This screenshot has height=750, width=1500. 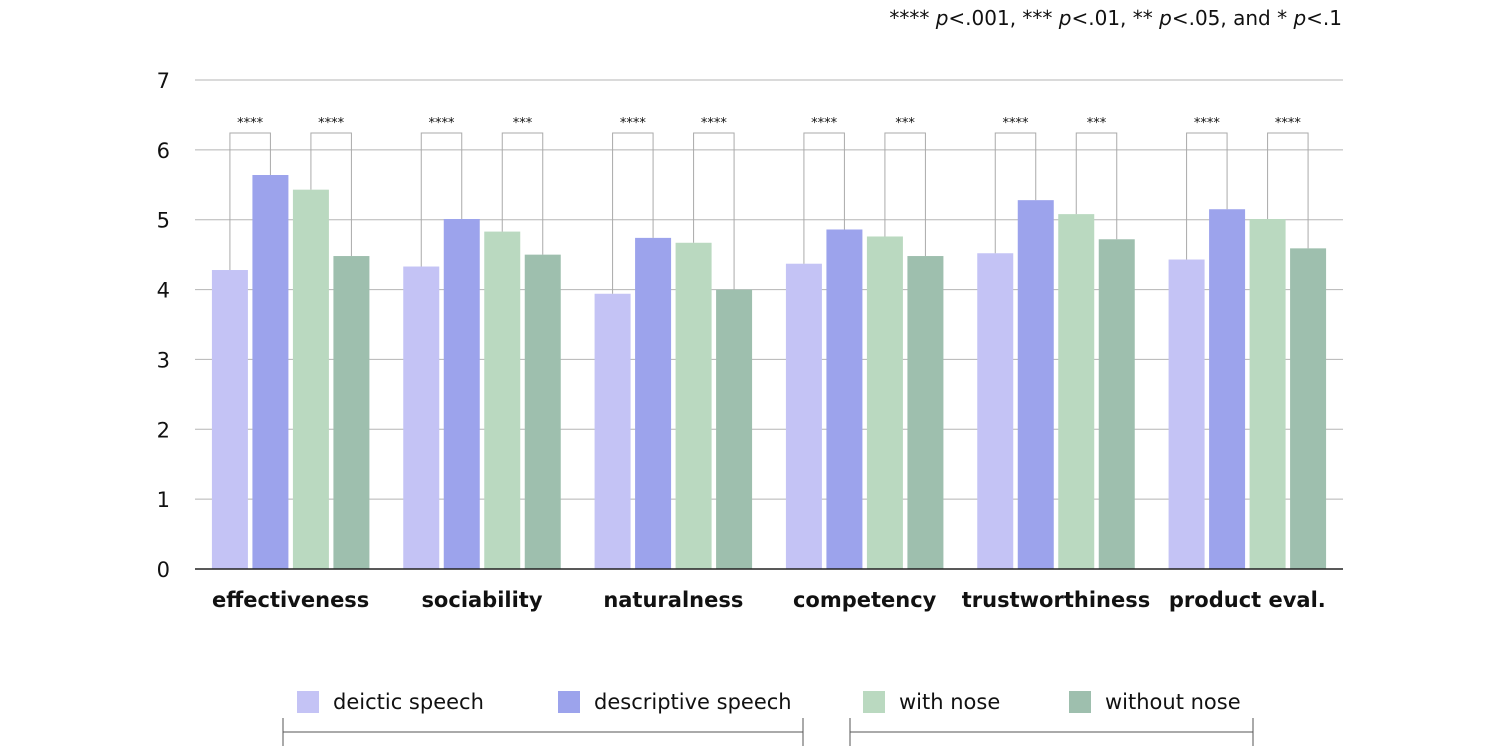 What do you see at coordinates (693, 702) in the screenshot?
I see `legend-label-descriptive-speech: descriptive speech` at bounding box center [693, 702].